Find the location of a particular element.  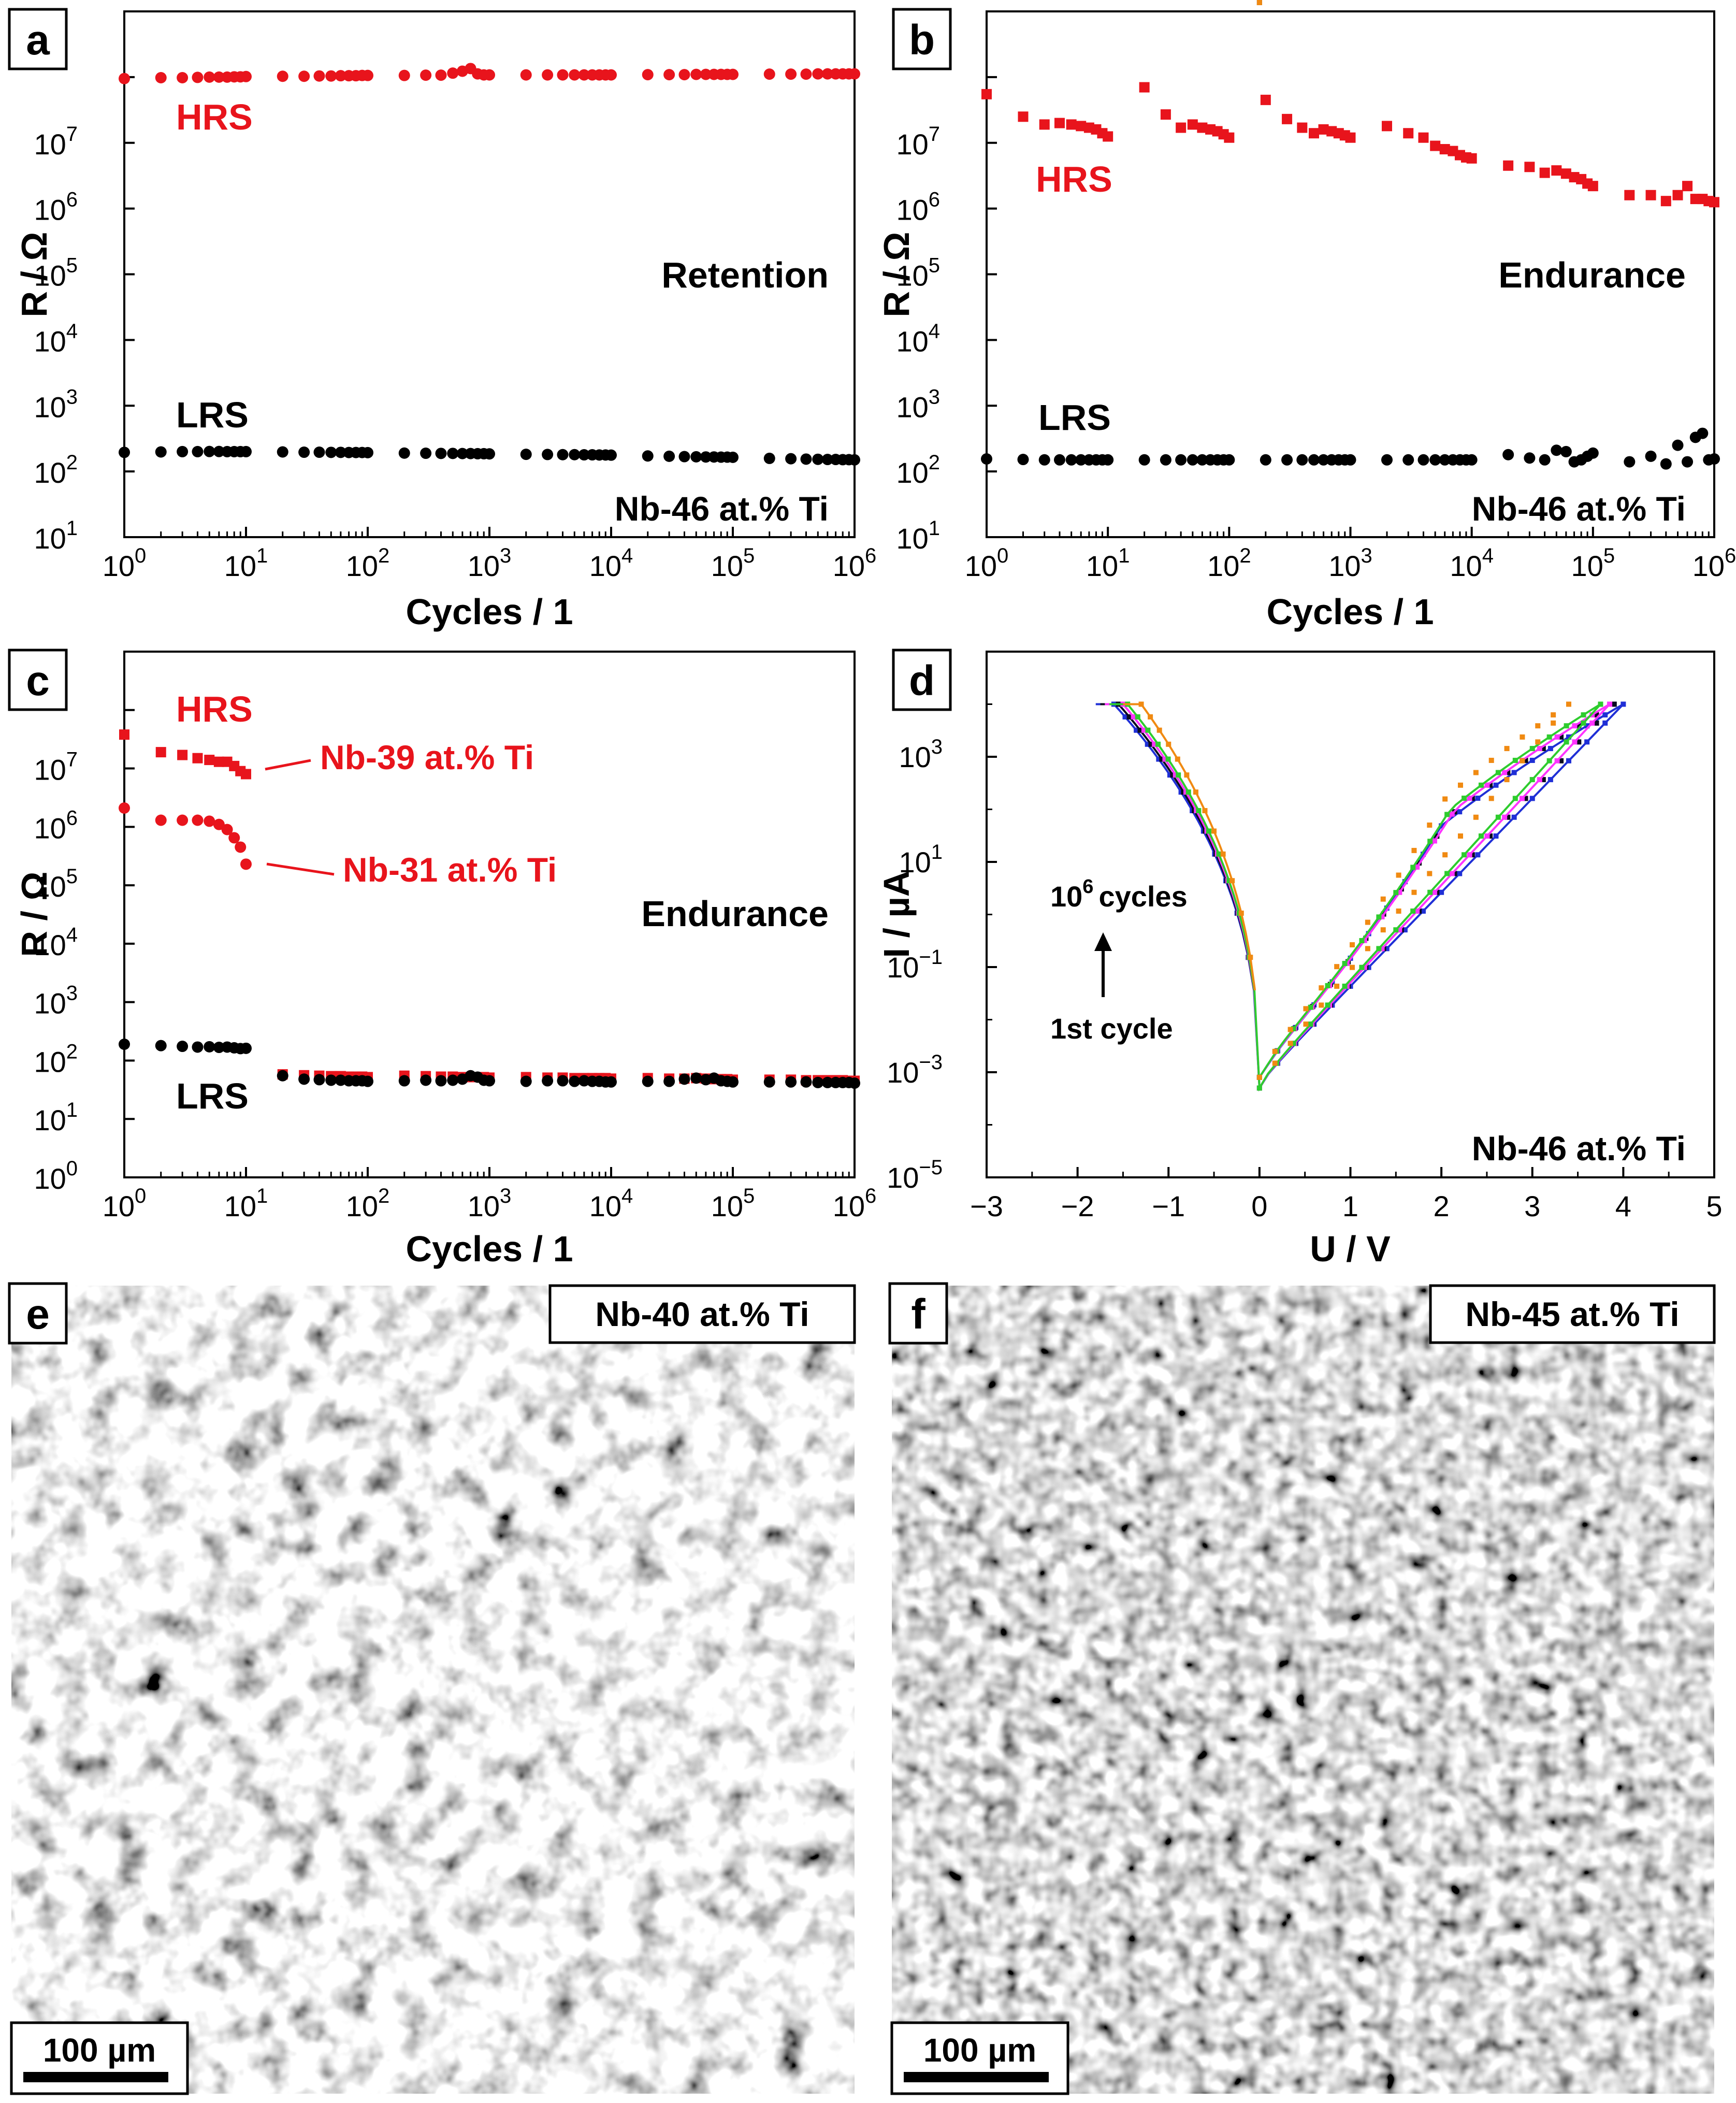

cycles-exponent: 6 is located at coordinates (1087, 887).